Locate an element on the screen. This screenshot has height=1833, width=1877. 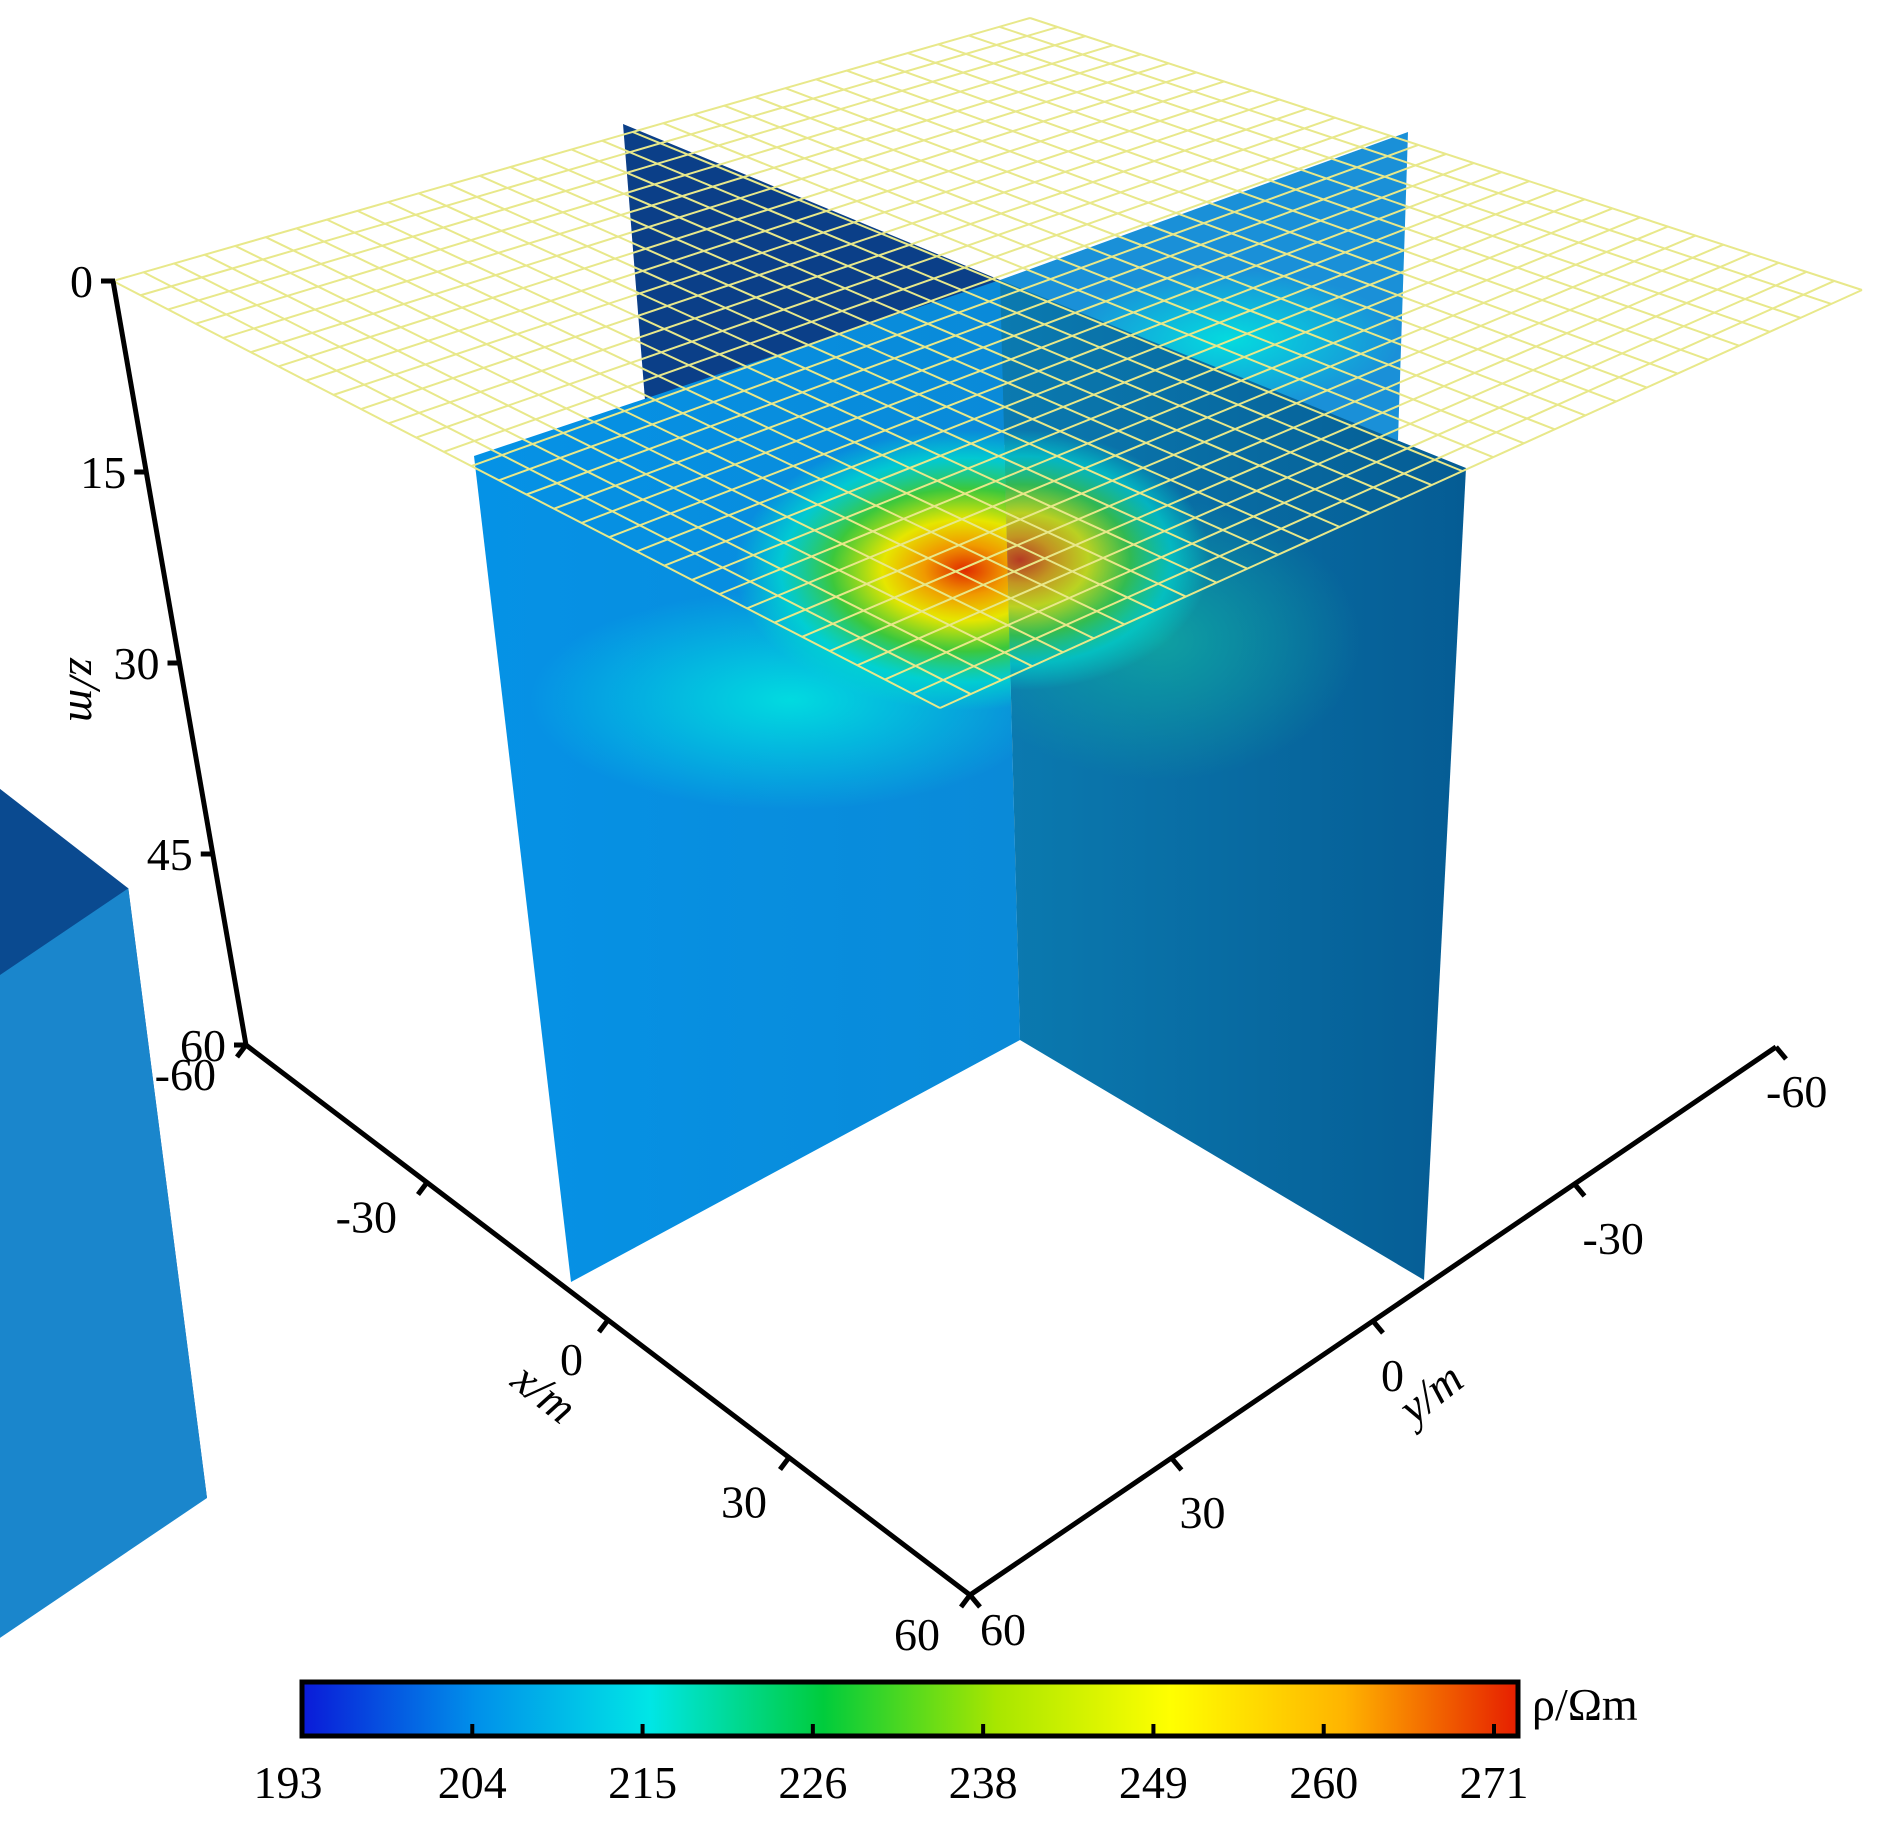
right-wall-anomaly is located at coordinates (1180, 605).